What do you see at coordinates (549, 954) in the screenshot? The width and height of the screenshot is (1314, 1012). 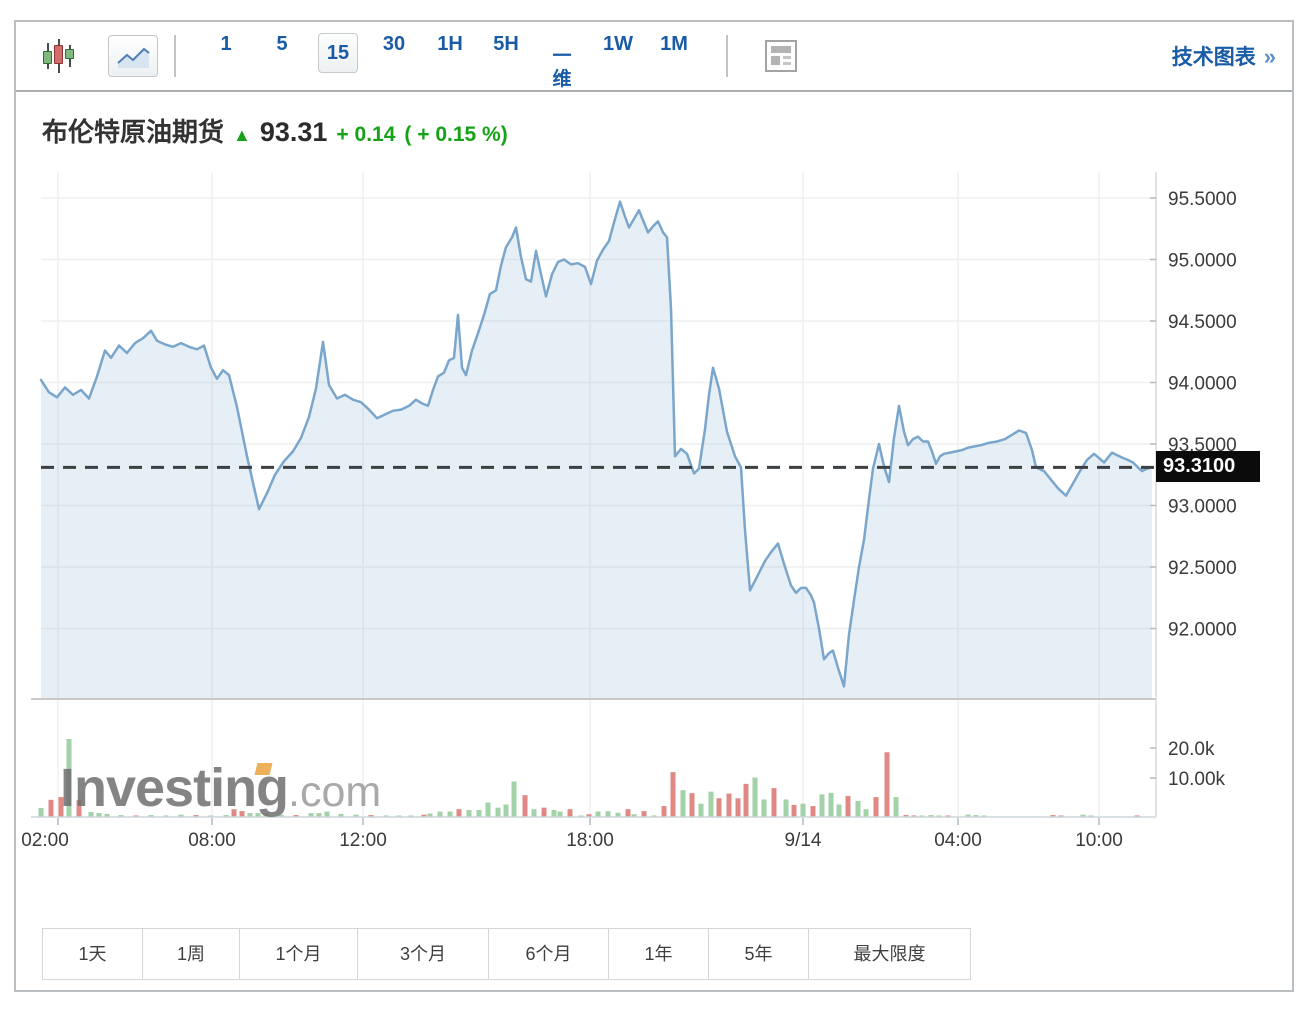 I see `range-6-months: 6个月` at bounding box center [549, 954].